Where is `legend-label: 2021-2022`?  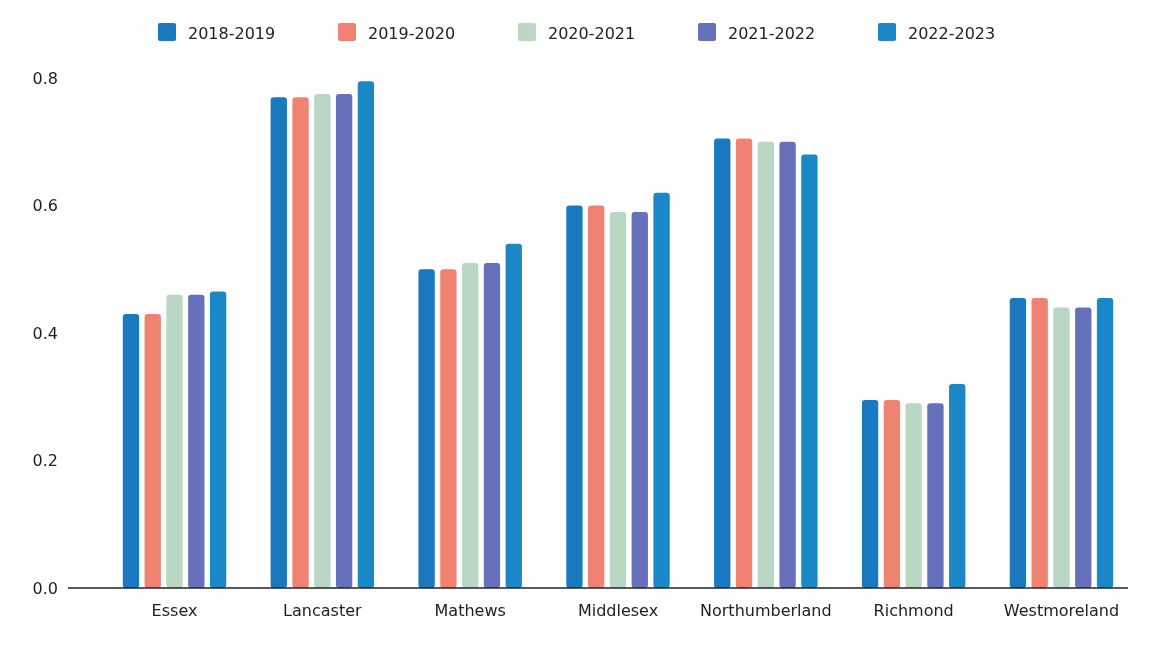 legend-label: 2021-2022 is located at coordinates (772, 33).